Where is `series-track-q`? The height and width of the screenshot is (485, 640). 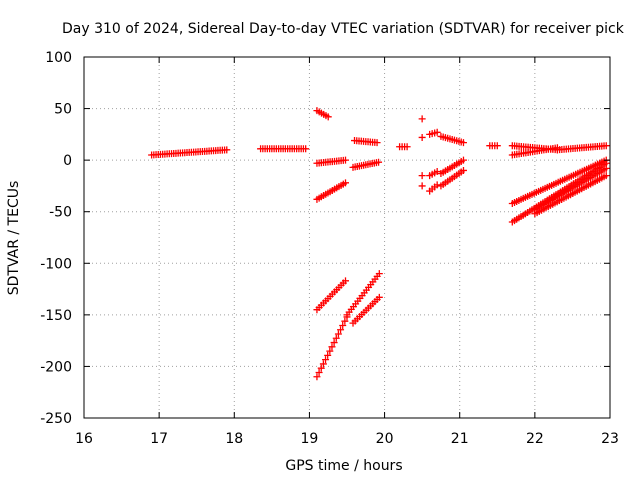
series-track-q is located at coordinates (433, 173).